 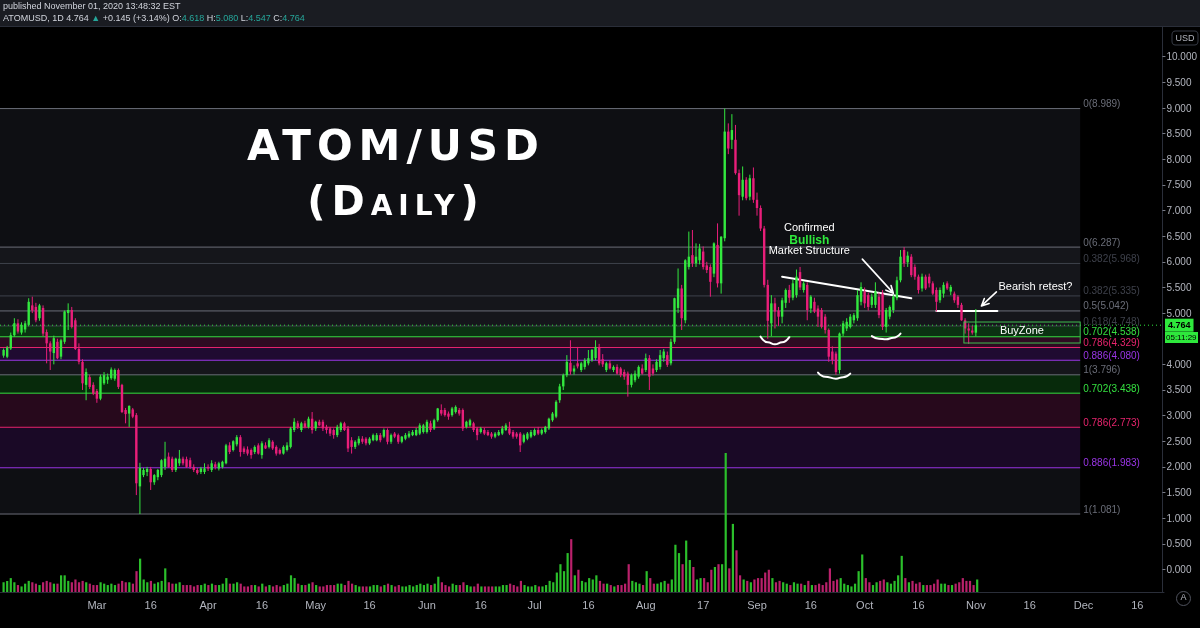 I want to click on text: (Daily), so click(x=396, y=201).